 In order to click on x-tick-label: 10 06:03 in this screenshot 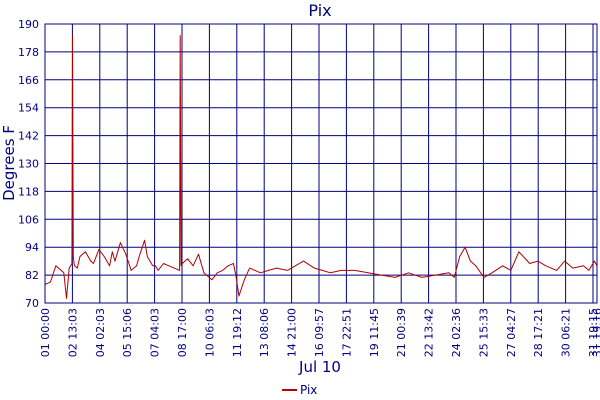, I will do `click(209, 332)`.